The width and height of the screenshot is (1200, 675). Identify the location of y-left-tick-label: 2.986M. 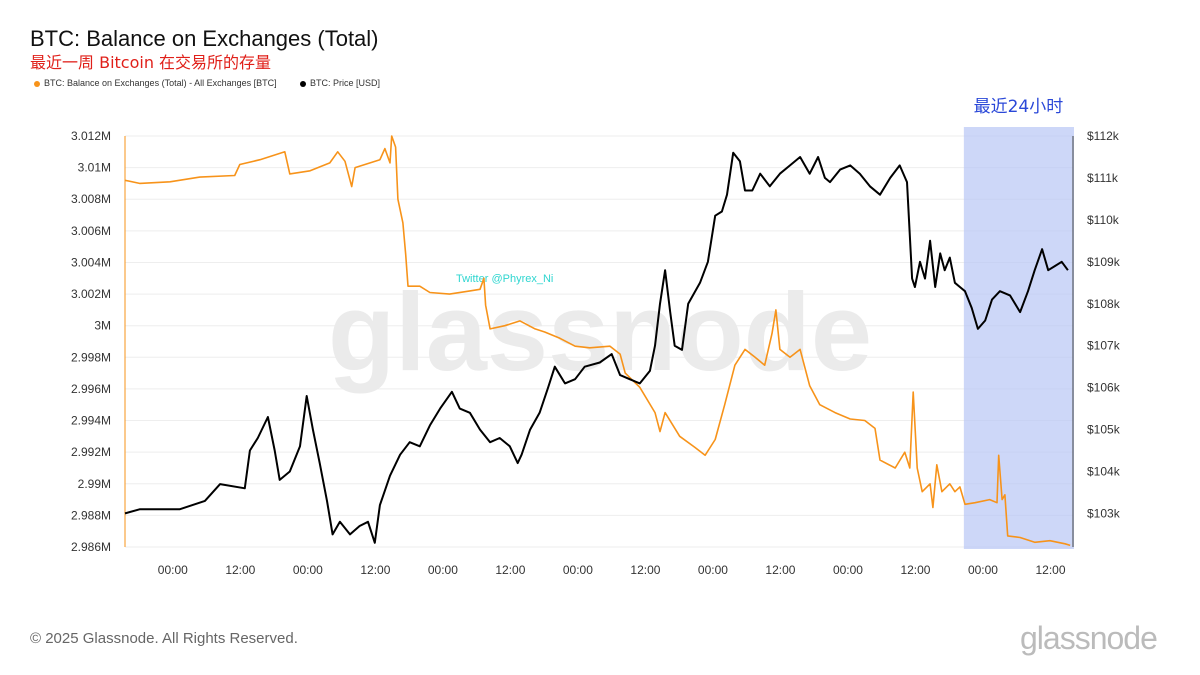
(91, 547).